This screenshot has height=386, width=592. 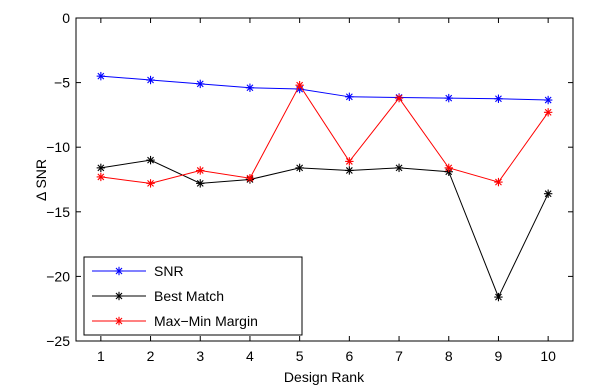 I want to click on x-tick-label: 8, so click(x=449, y=356).